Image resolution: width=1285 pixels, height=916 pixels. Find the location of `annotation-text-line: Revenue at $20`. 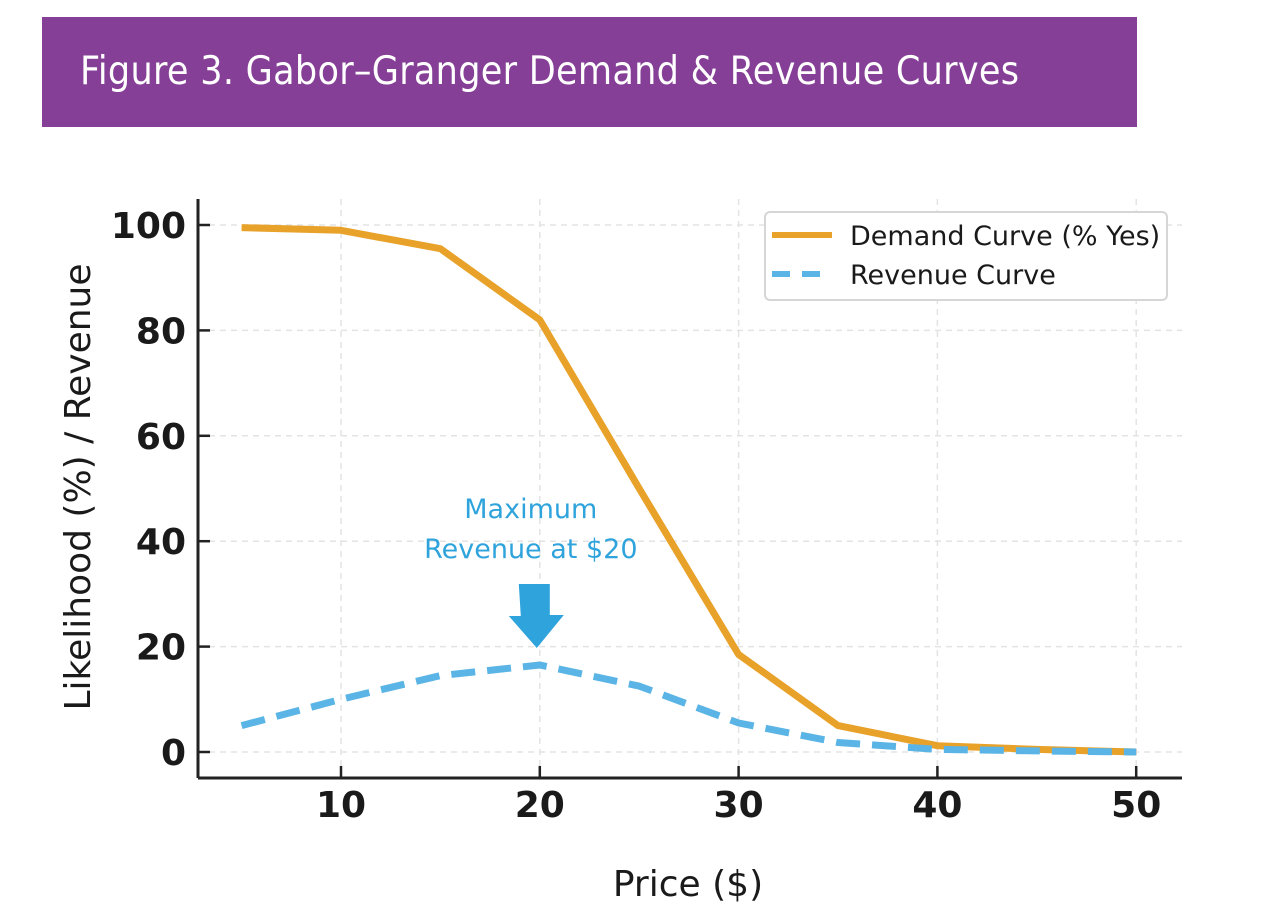

annotation-text-line: Revenue at $20 is located at coordinates (530, 549).